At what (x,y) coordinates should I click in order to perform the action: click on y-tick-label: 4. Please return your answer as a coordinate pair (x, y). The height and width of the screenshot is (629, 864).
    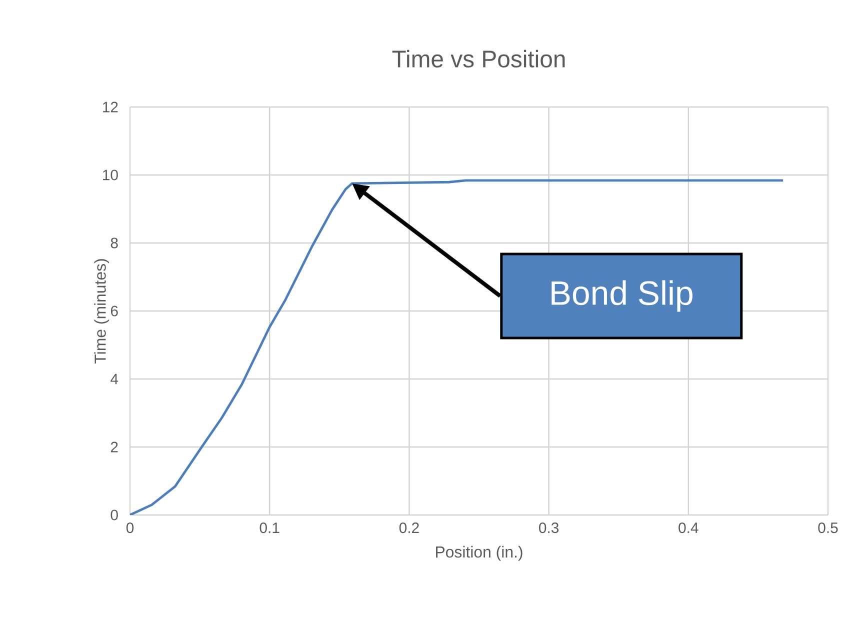
    Looking at the image, I should click on (114, 379).